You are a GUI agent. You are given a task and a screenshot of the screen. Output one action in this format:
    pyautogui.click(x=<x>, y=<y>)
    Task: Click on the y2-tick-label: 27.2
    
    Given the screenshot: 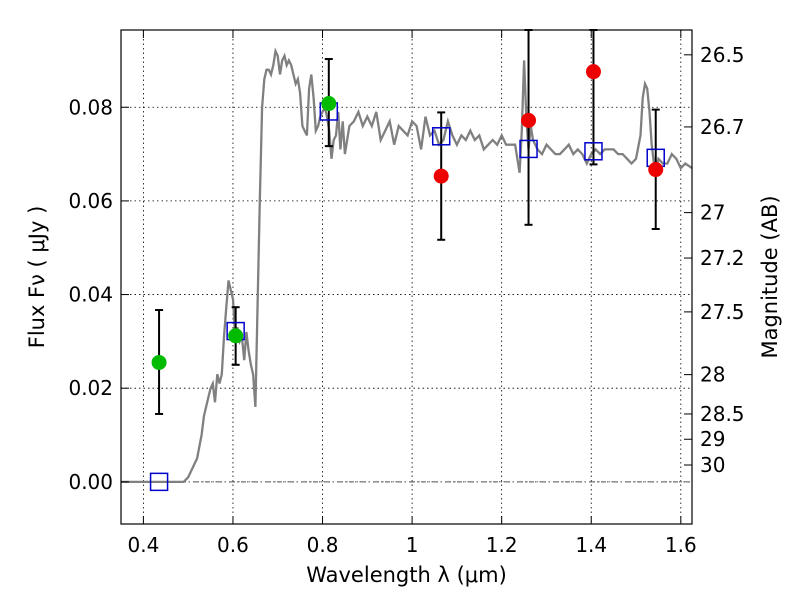 What is the action you would take?
    pyautogui.click(x=722, y=258)
    